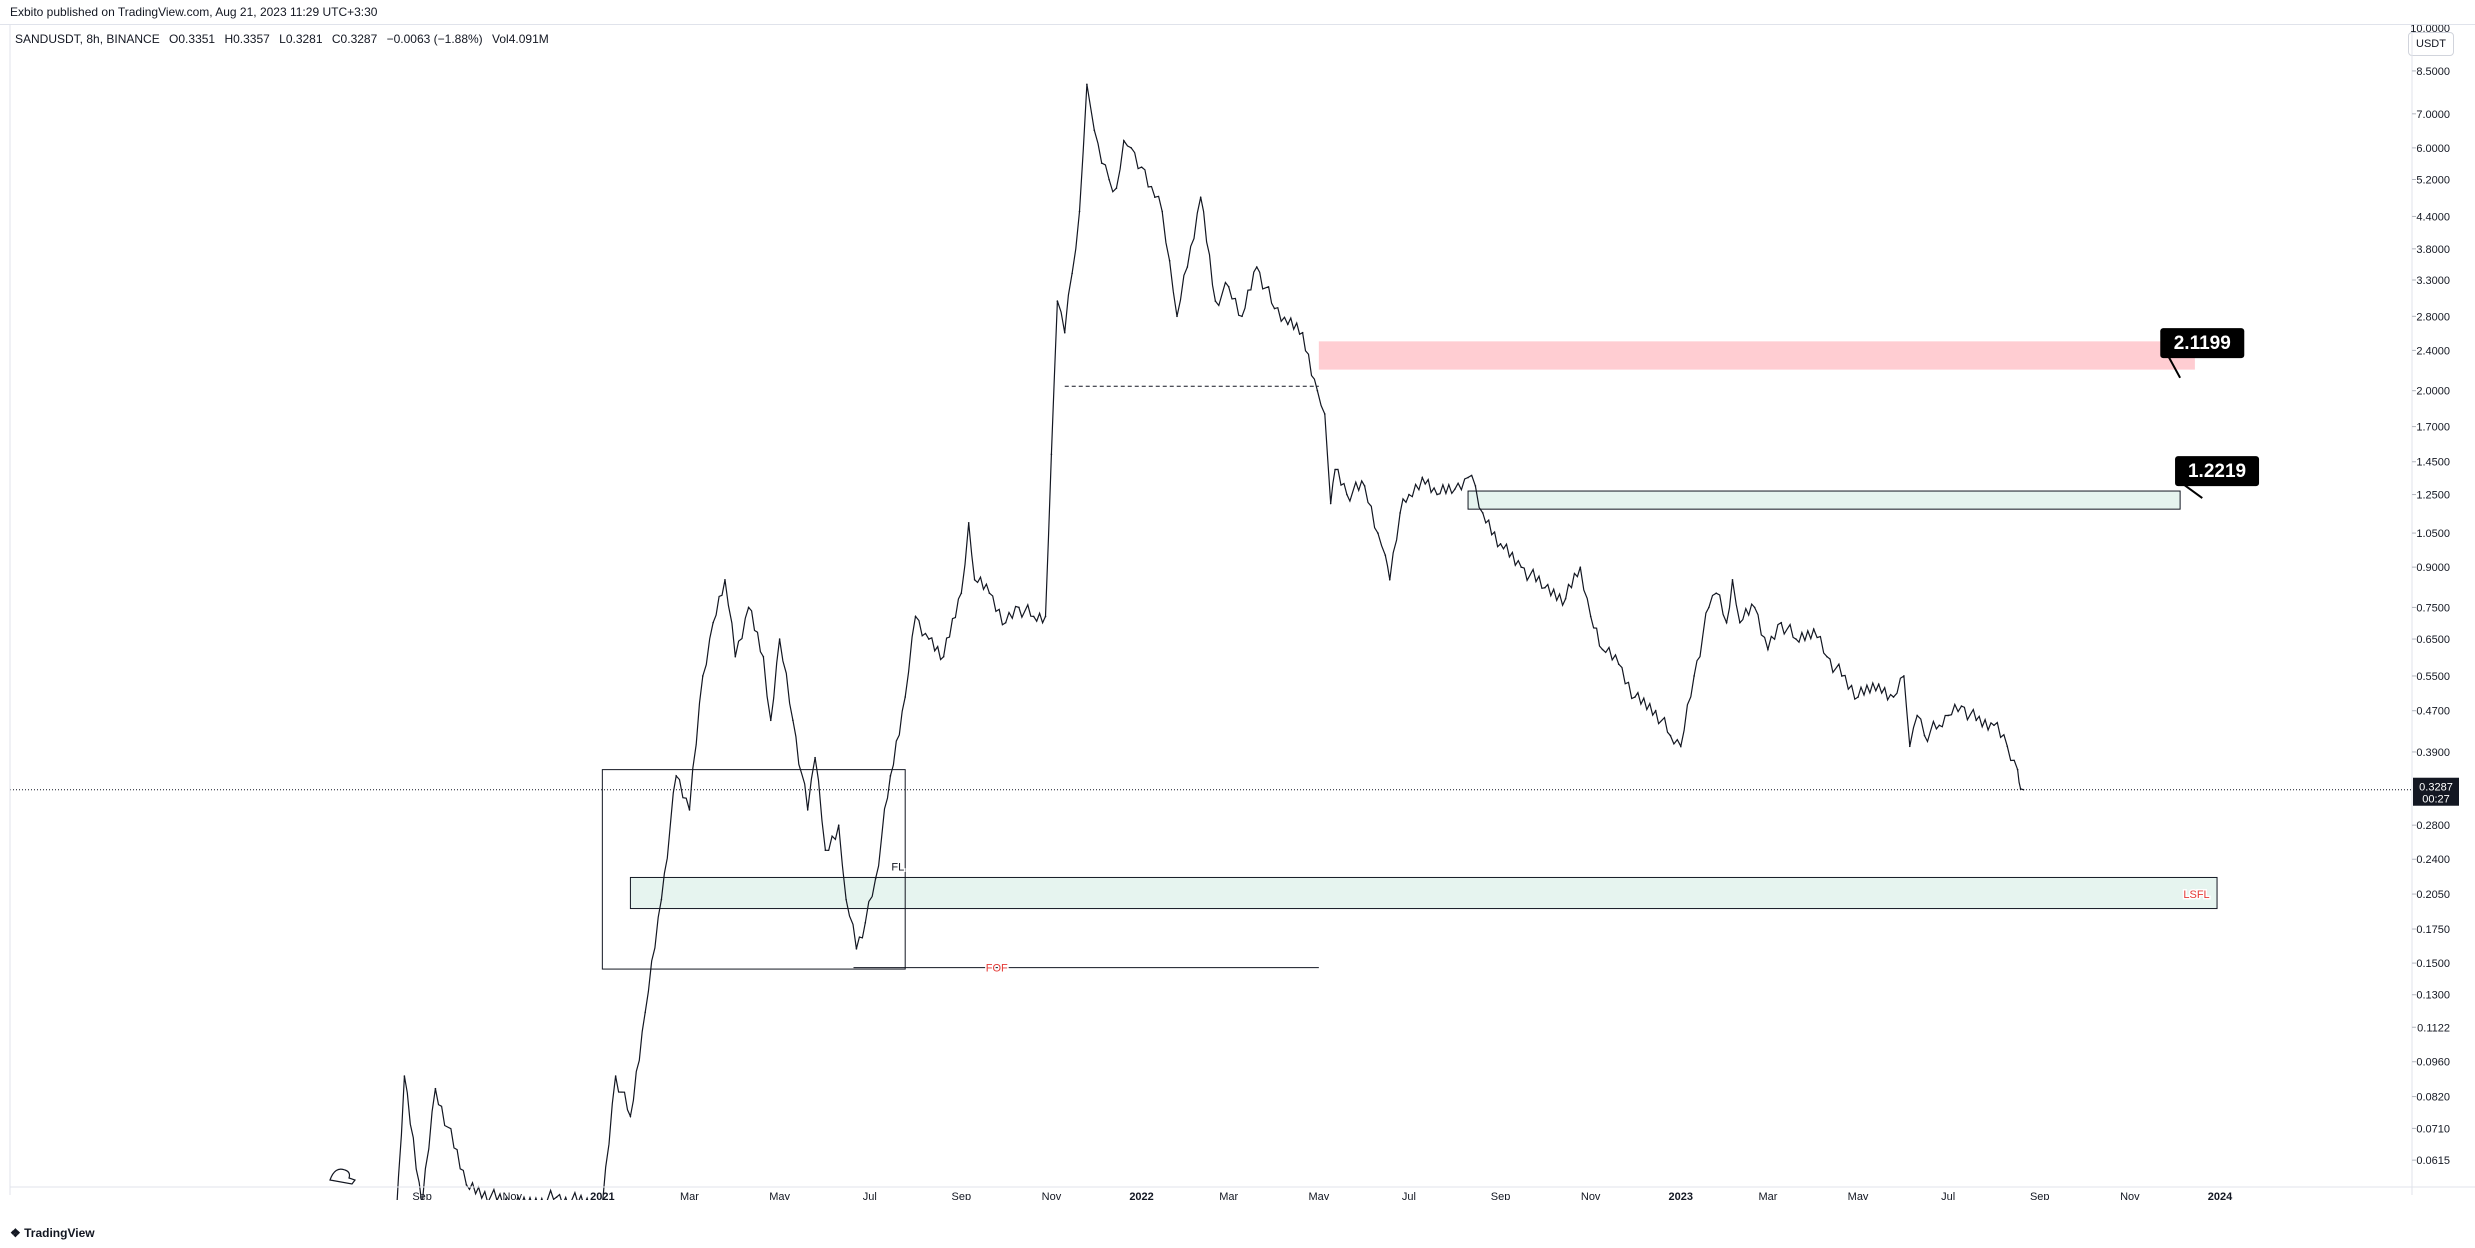 This screenshot has width=2475, height=1248. What do you see at coordinates (2433, 996) in the screenshot?
I see `y-tick-label: 0.1300` at bounding box center [2433, 996].